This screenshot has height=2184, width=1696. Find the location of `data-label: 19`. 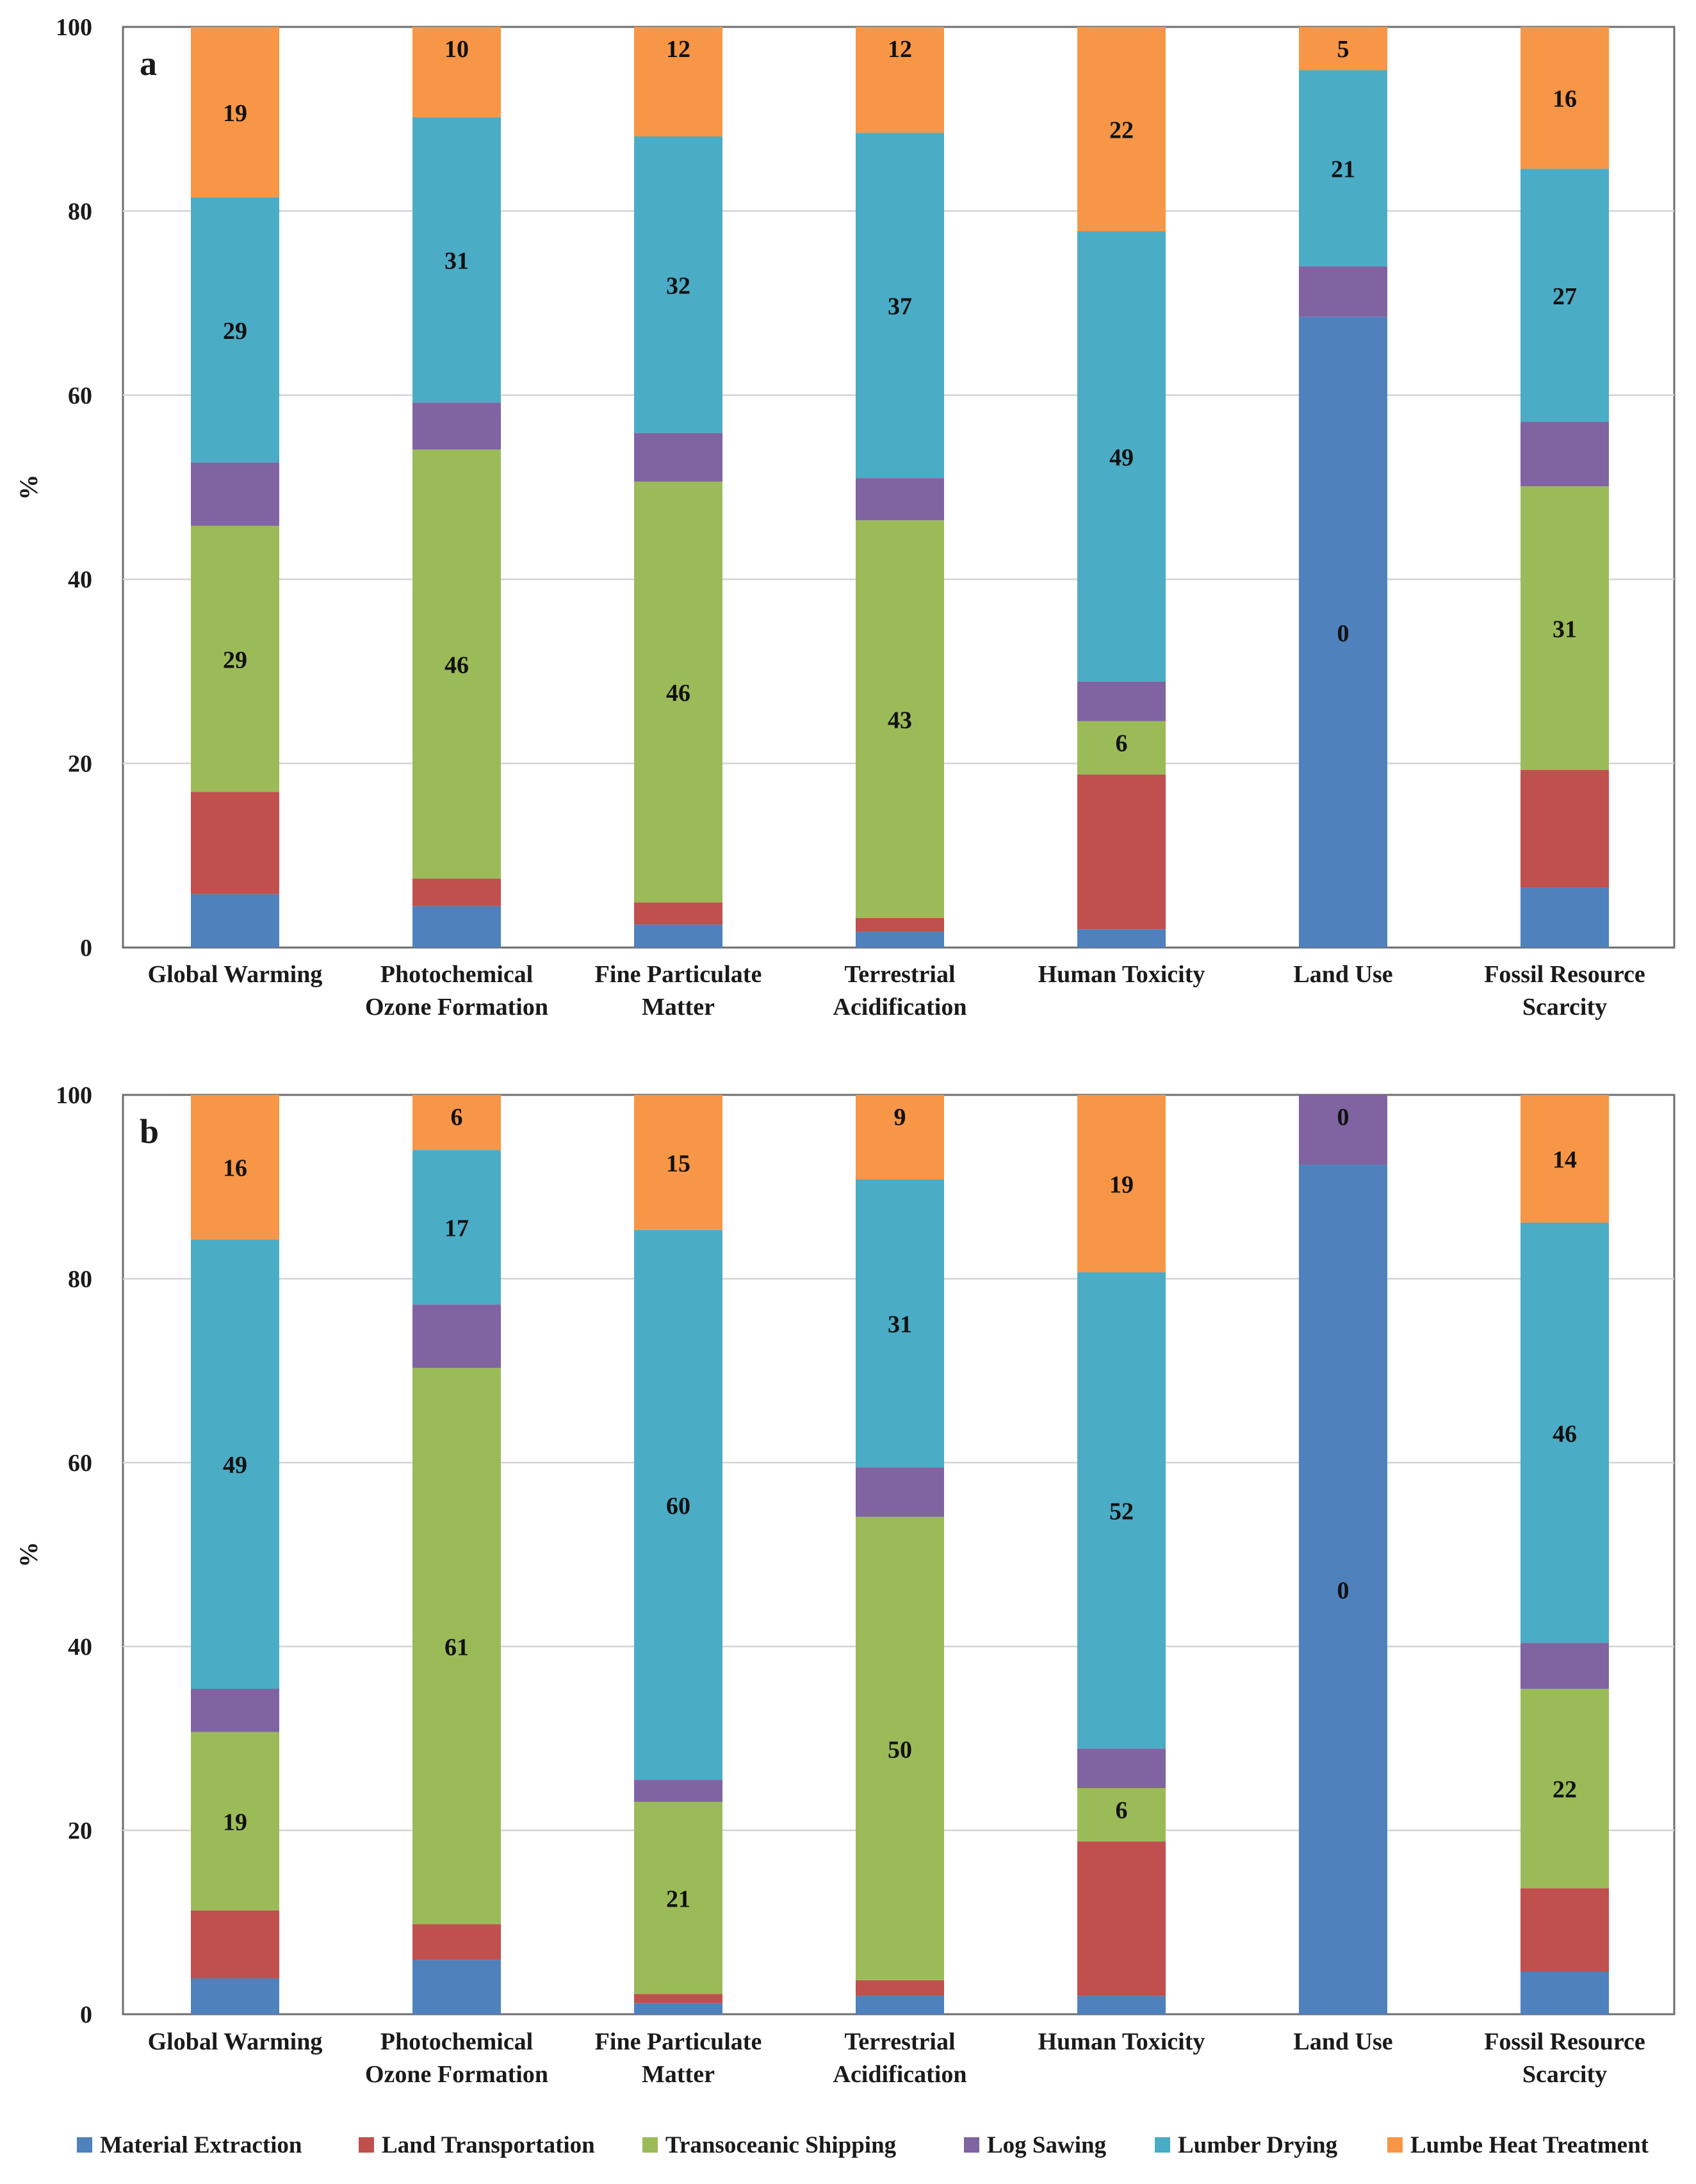

data-label: 19 is located at coordinates (235, 113).